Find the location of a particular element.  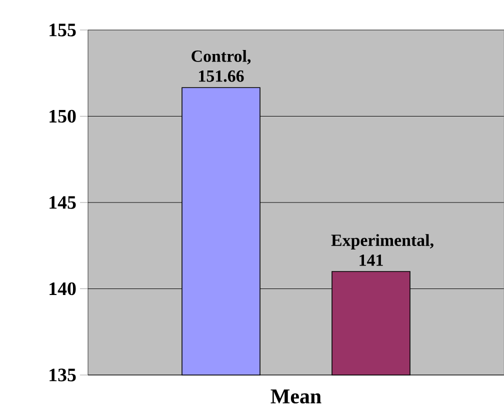

data-label: Control, 151.66 is located at coordinates (221, 66).